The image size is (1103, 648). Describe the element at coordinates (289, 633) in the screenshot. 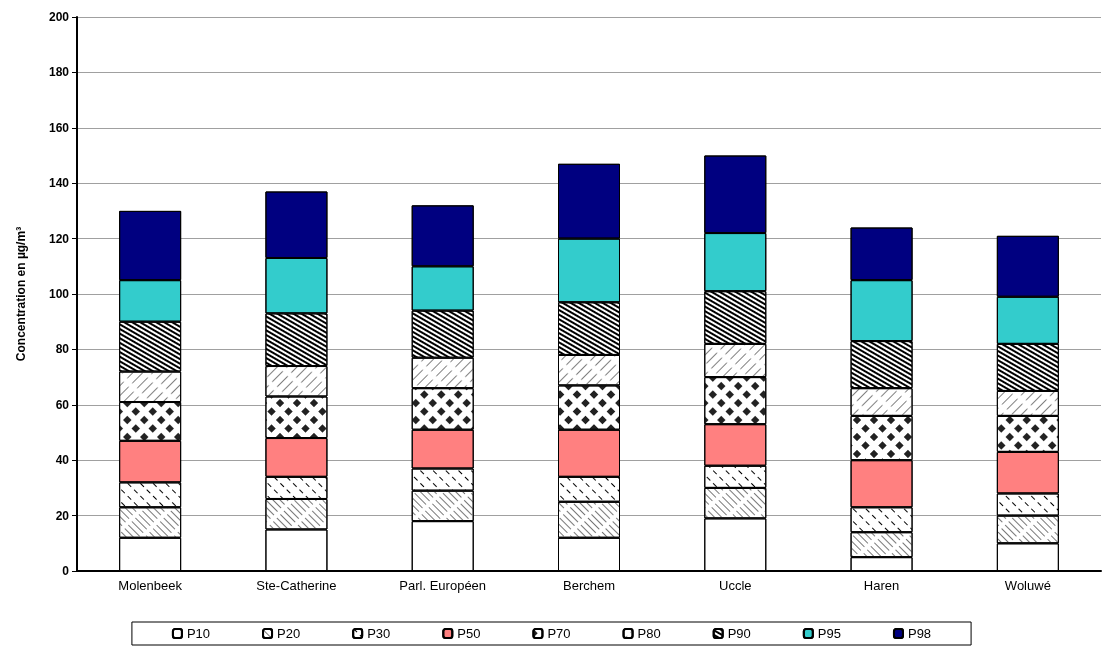

I see `legend-label: P20` at that location.